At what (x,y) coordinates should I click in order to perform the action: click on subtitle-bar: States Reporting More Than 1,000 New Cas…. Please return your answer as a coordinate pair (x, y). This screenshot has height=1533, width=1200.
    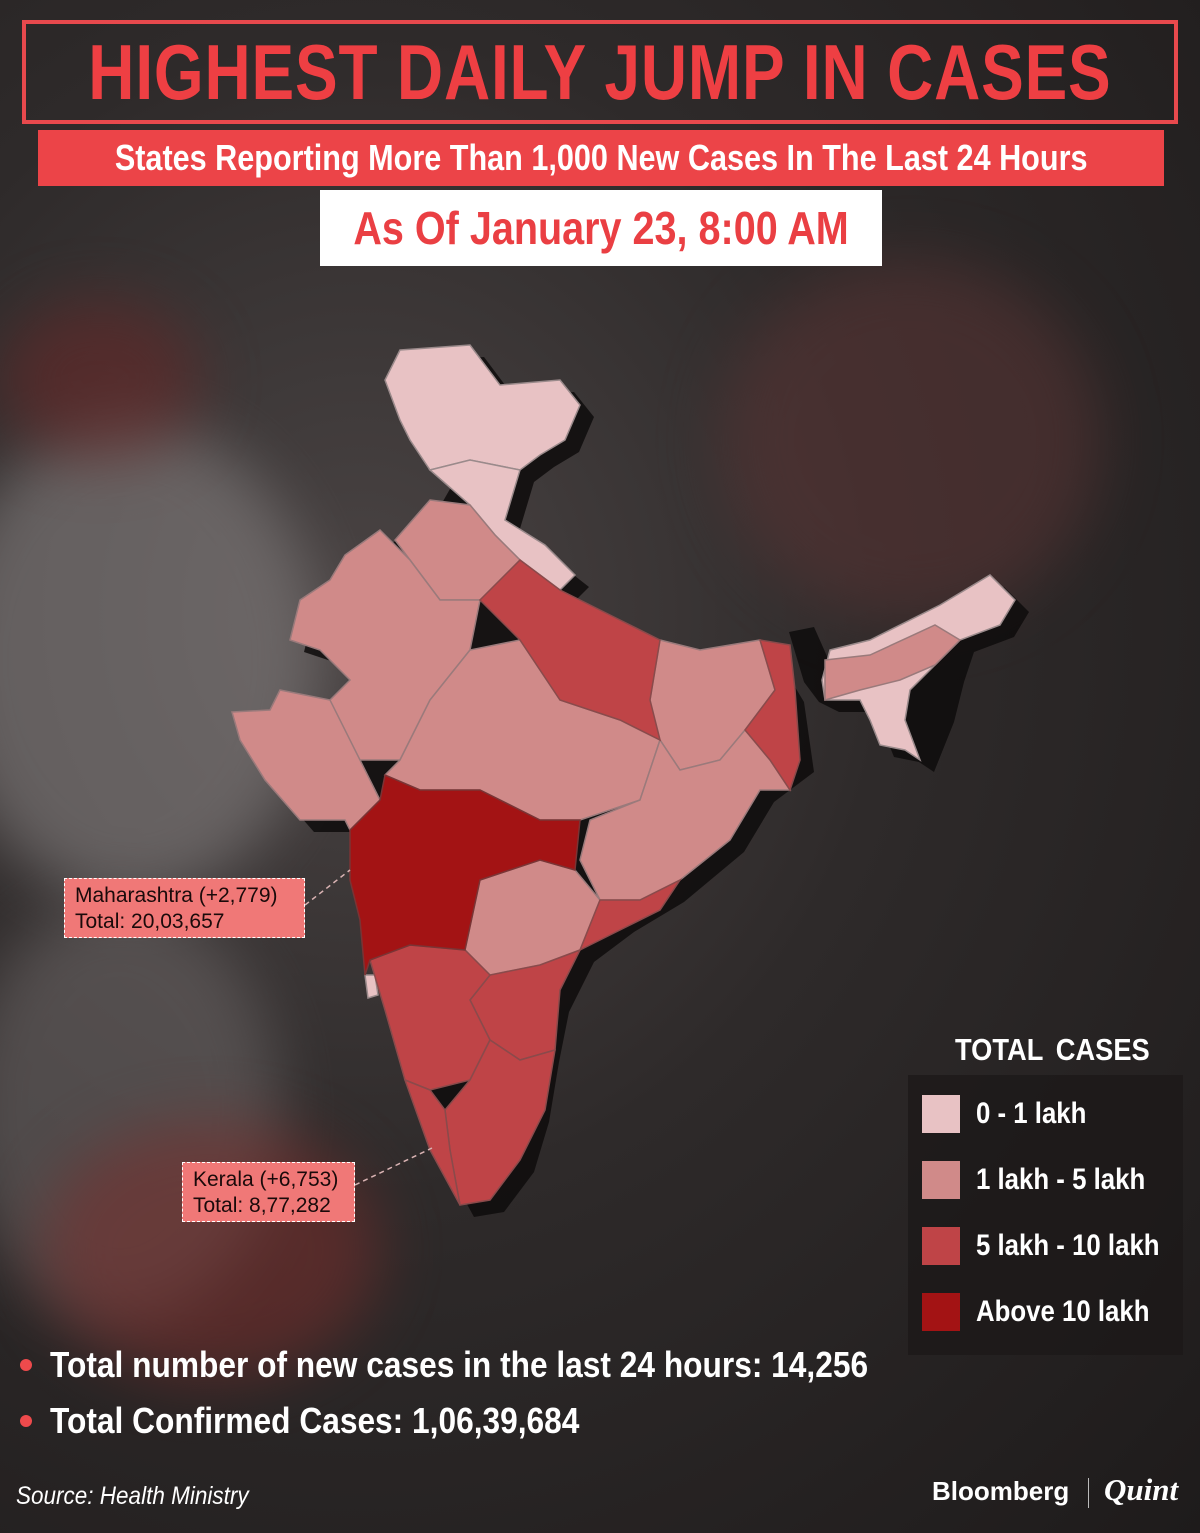
    Looking at the image, I should click on (601, 158).